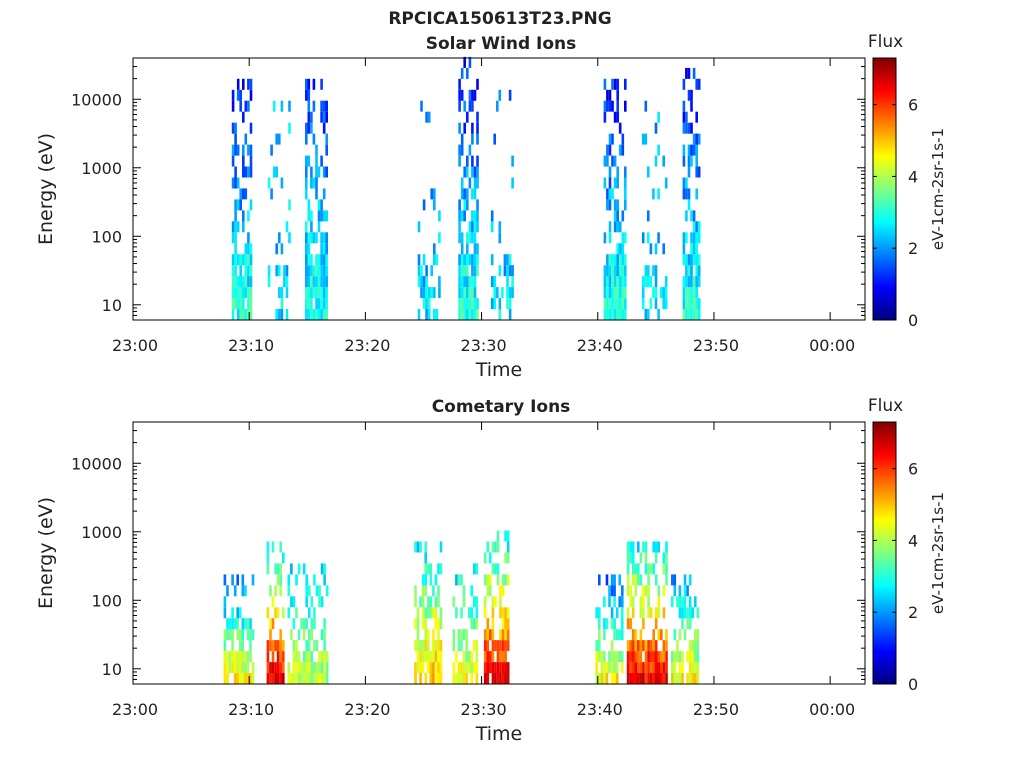 The width and height of the screenshot is (1024, 768). Describe the element at coordinates (938, 189) in the screenshot. I see `colorbar-label: eV-1cm-2sr-1s-1` at that location.